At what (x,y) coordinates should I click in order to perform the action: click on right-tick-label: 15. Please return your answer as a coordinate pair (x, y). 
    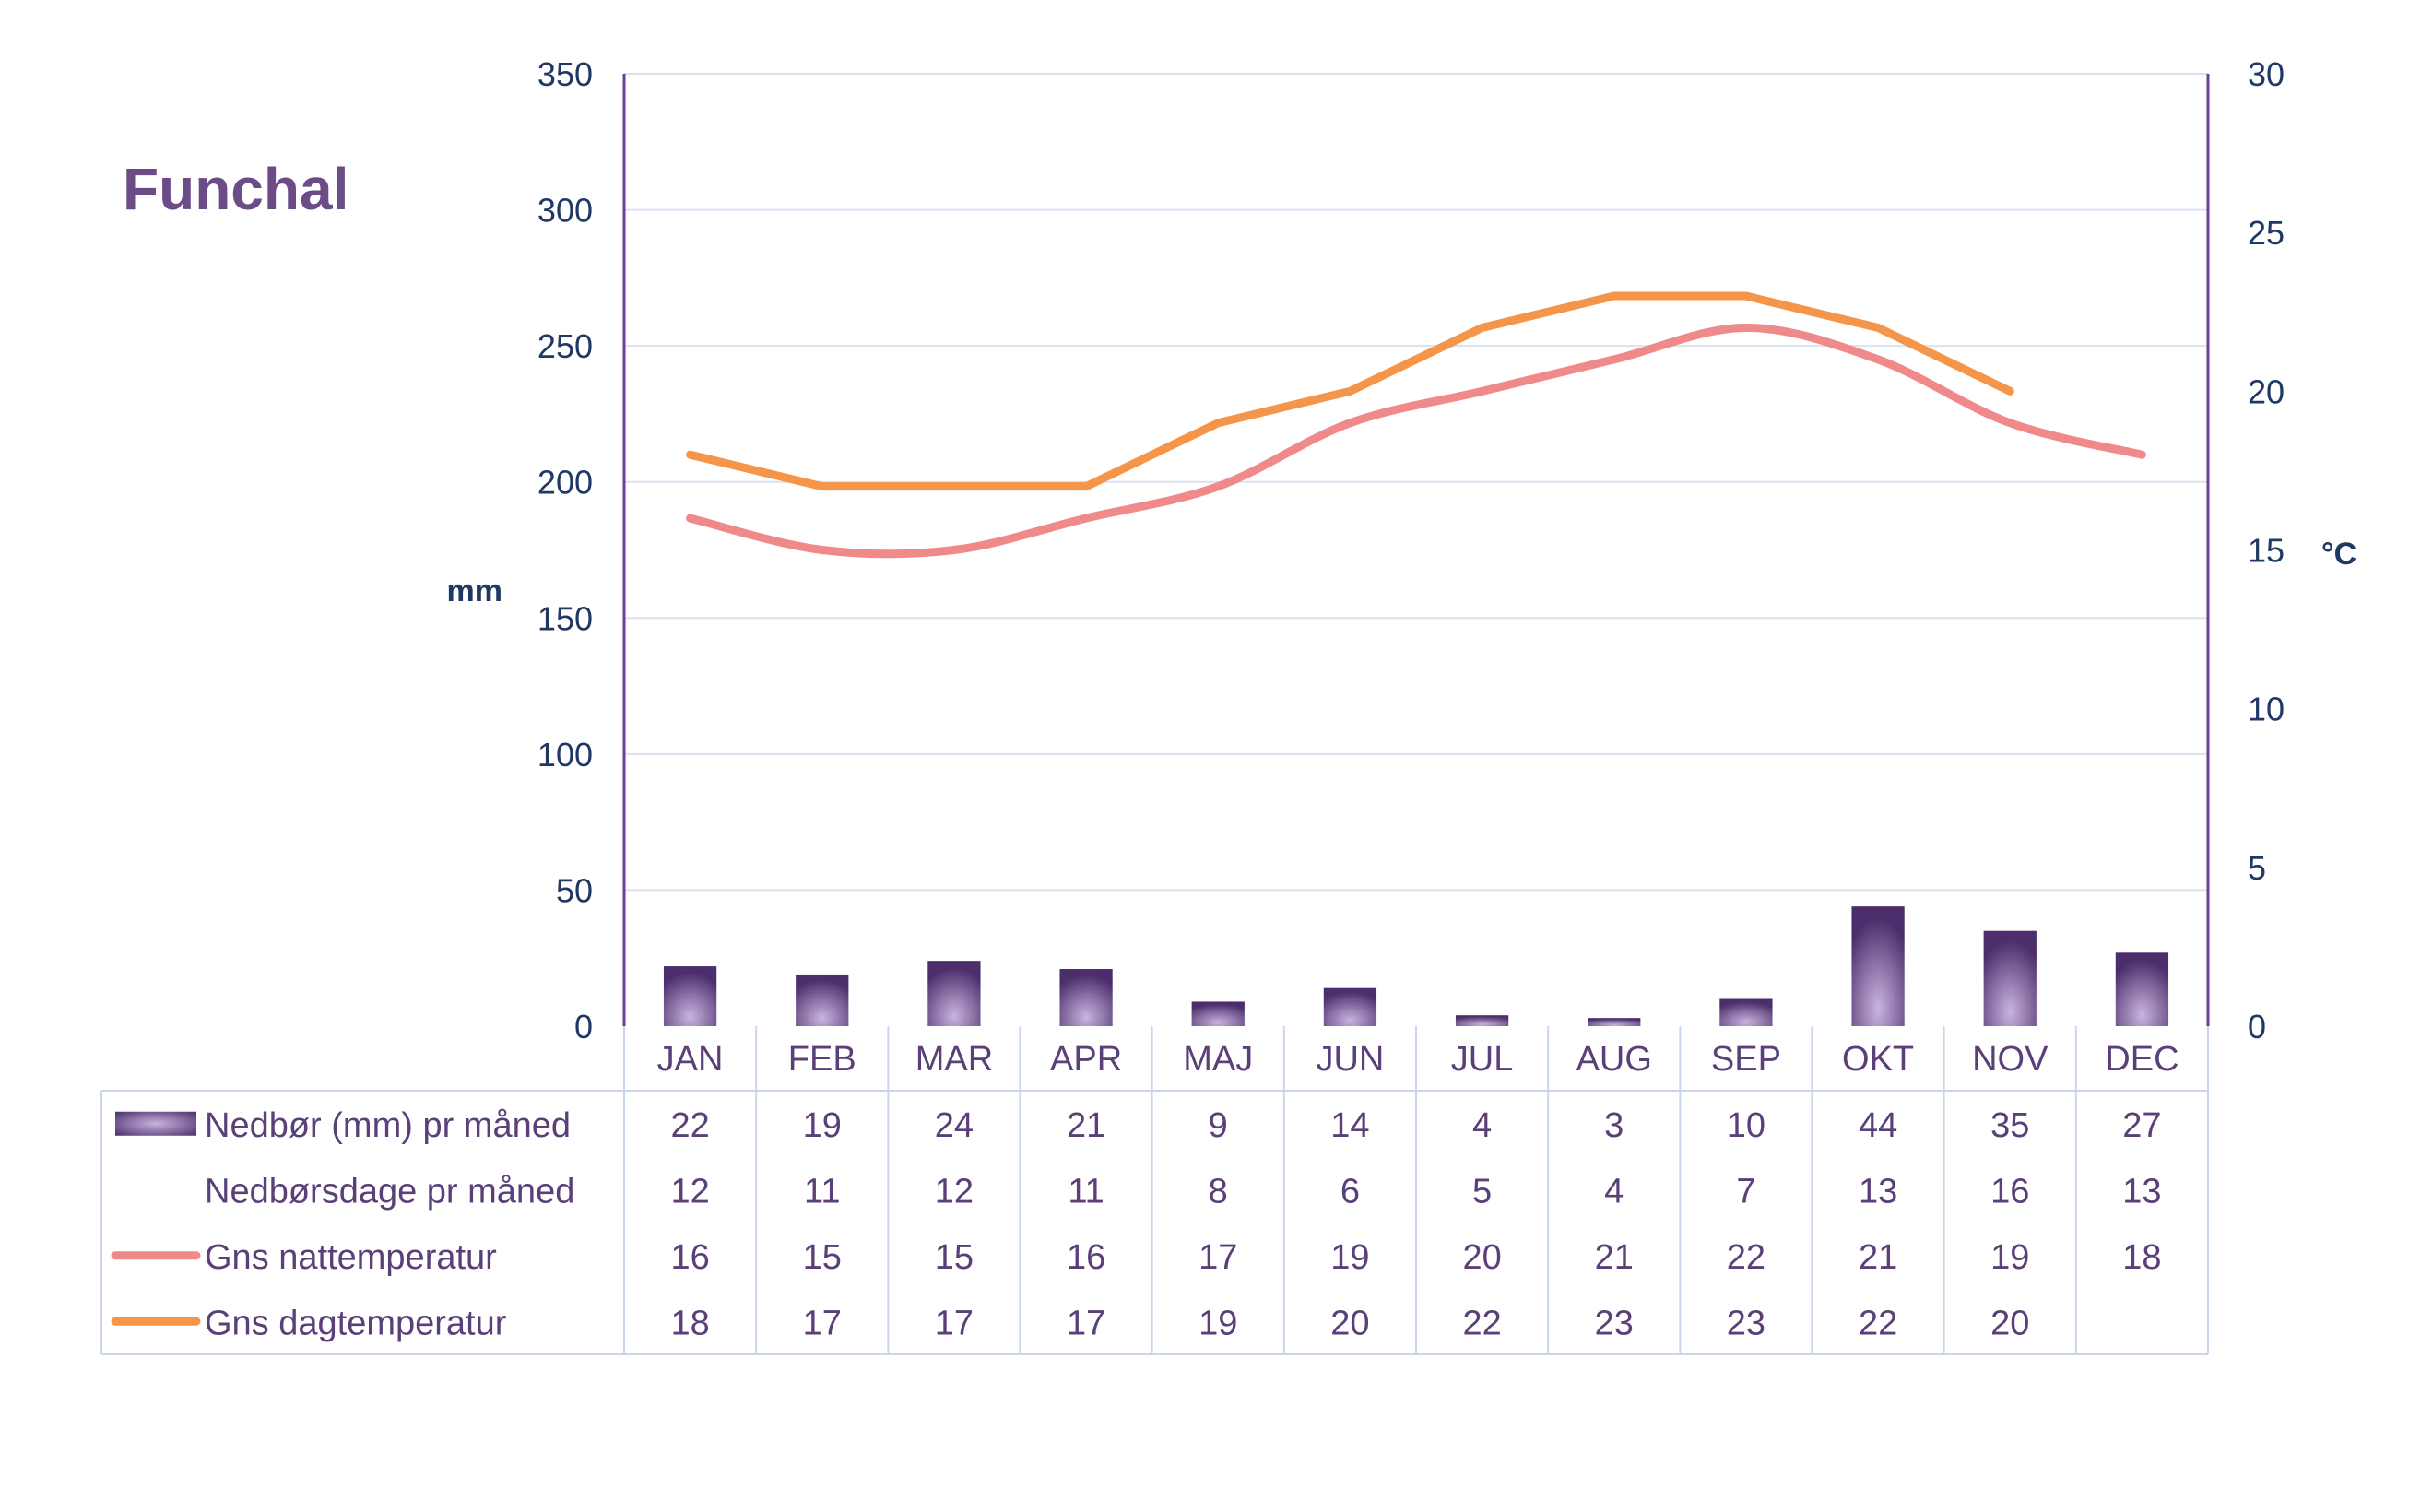
    Looking at the image, I should click on (2266, 551).